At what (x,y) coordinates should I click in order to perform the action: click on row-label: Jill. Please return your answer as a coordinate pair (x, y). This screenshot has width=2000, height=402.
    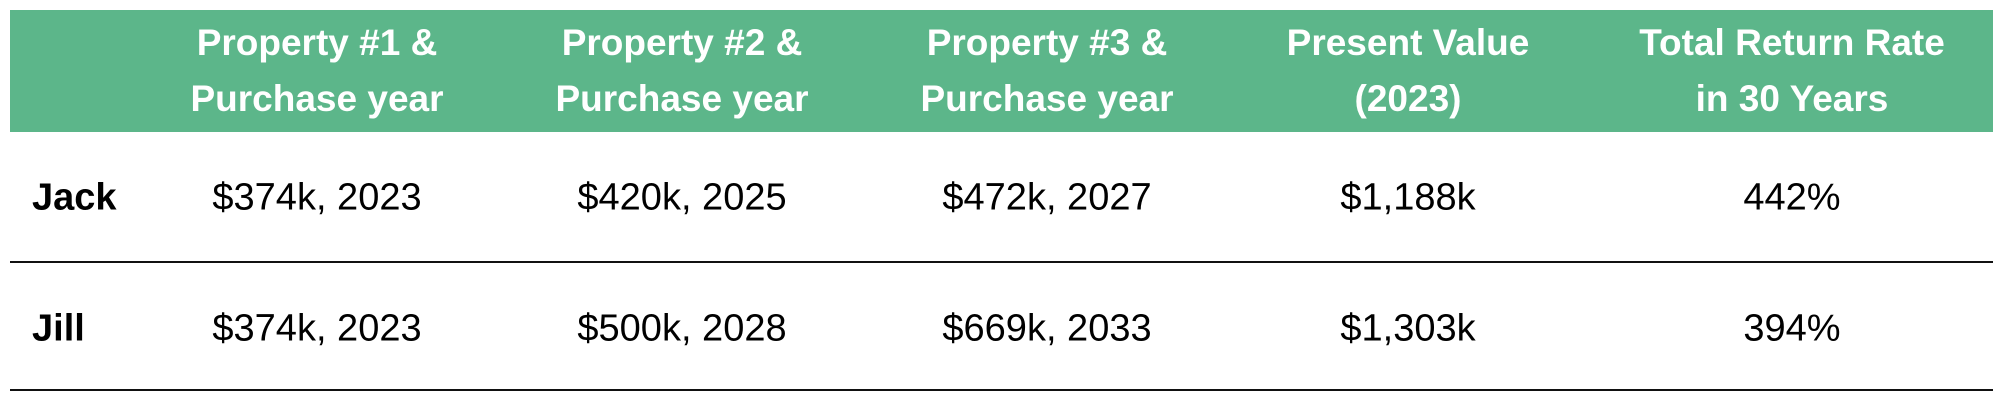
    Looking at the image, I should click on (58, 328).